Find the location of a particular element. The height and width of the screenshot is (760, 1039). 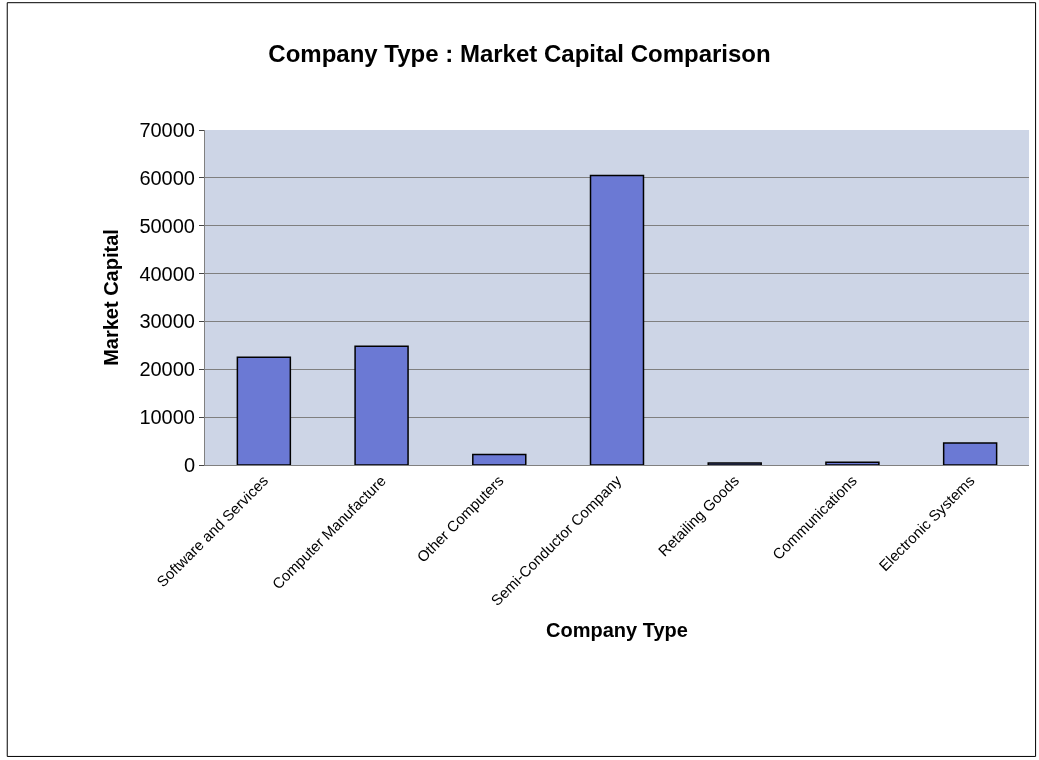

x-axis-title: Company Type is located at coordinates (617, 630).